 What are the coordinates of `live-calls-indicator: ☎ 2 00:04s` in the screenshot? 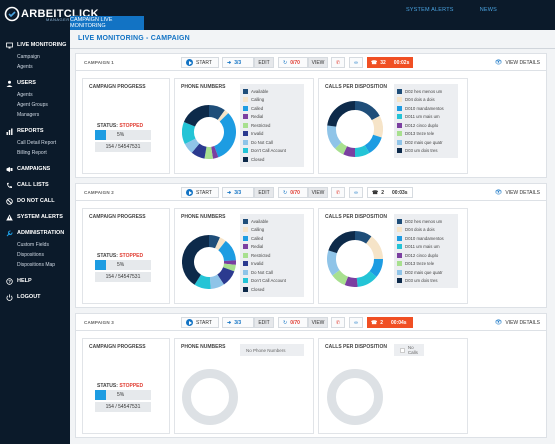 It's located at (390, 322).